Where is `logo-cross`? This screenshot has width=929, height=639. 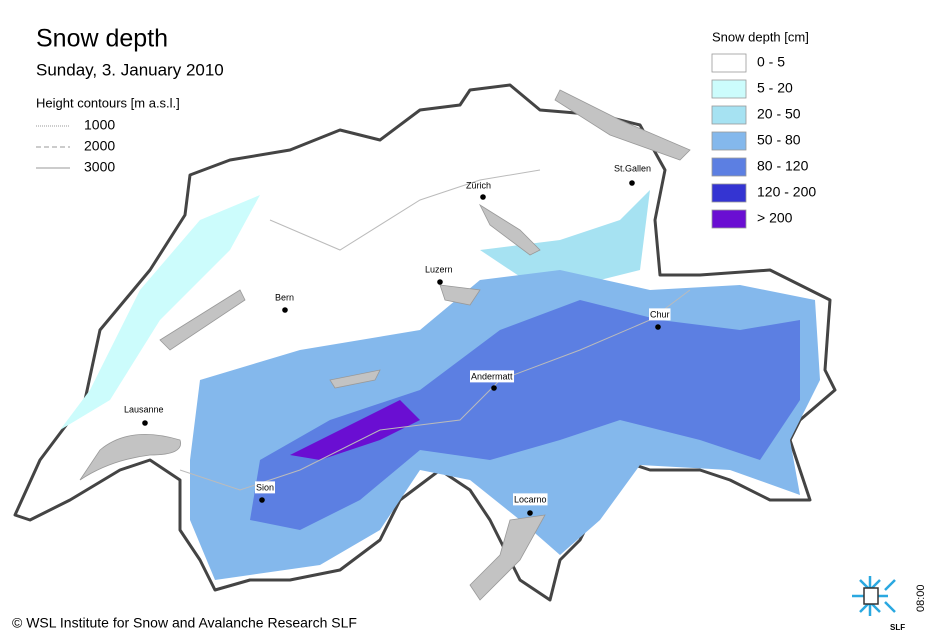 logo-cross is located at coordinates (871, 596).